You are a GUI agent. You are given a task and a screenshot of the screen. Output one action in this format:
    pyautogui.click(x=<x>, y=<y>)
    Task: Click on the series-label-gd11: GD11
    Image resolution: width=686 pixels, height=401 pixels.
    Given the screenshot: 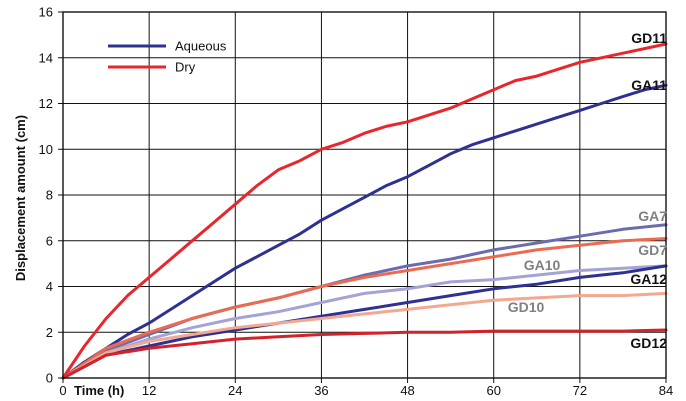 What is the action you would take?
    pyautogui.click(x=649, y=38)
    